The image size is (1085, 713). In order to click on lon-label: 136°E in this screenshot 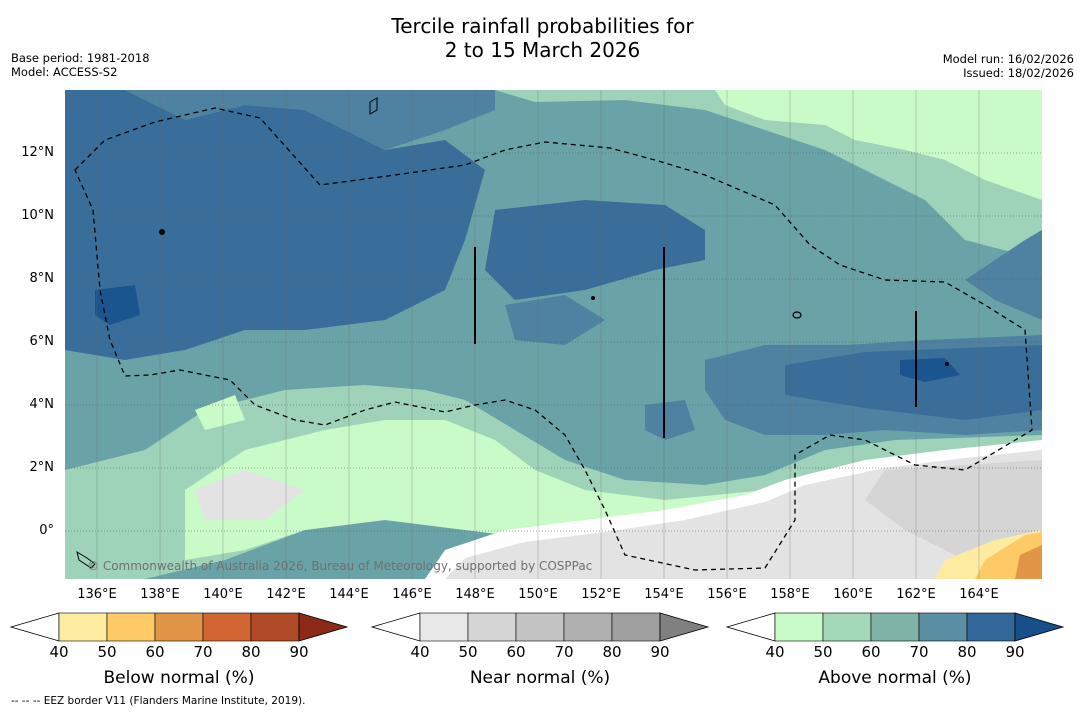, I will do `click(97, 594)`.